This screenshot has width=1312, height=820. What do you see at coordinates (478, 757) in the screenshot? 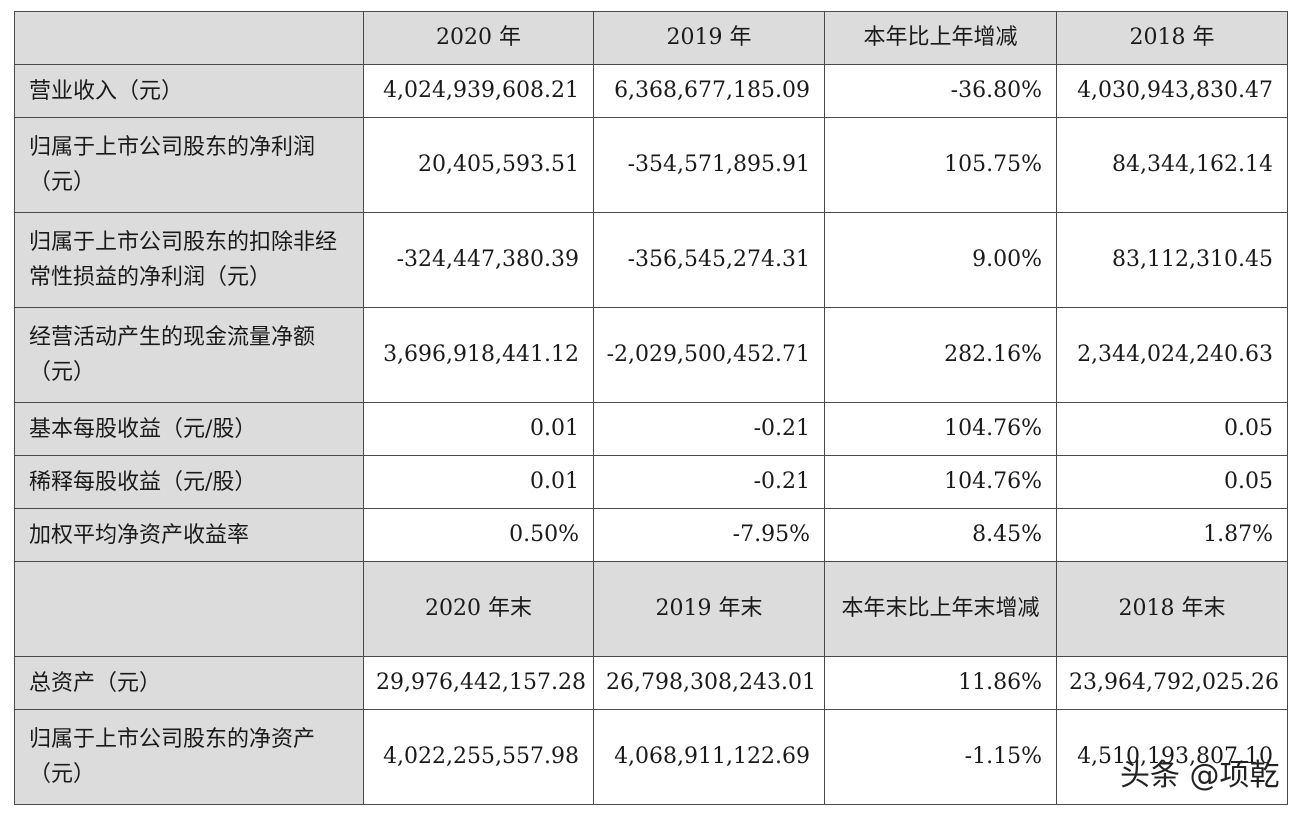
I see `value-2020: 4,022,255,557.98` at bounding box center [478, 757].